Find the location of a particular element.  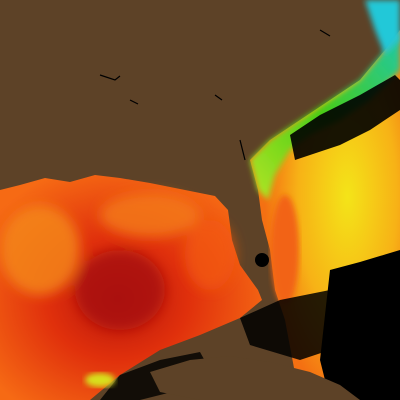

gulf-stream is located at coordinates (285, 250).